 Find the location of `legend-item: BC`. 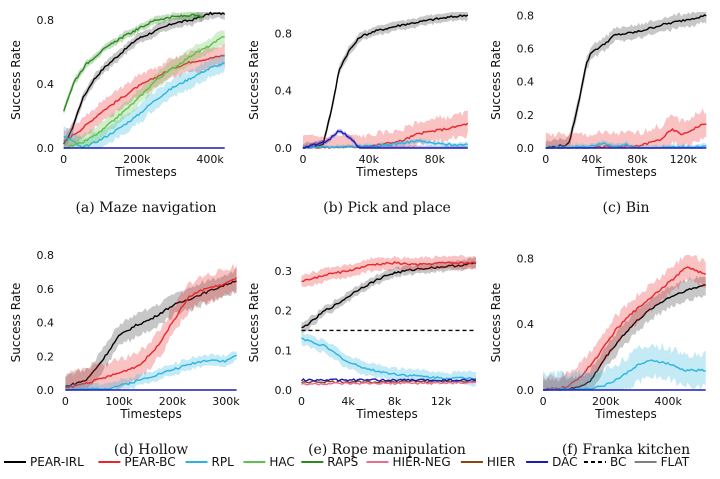

legend-item: BC is located at coordinates (605, 462).